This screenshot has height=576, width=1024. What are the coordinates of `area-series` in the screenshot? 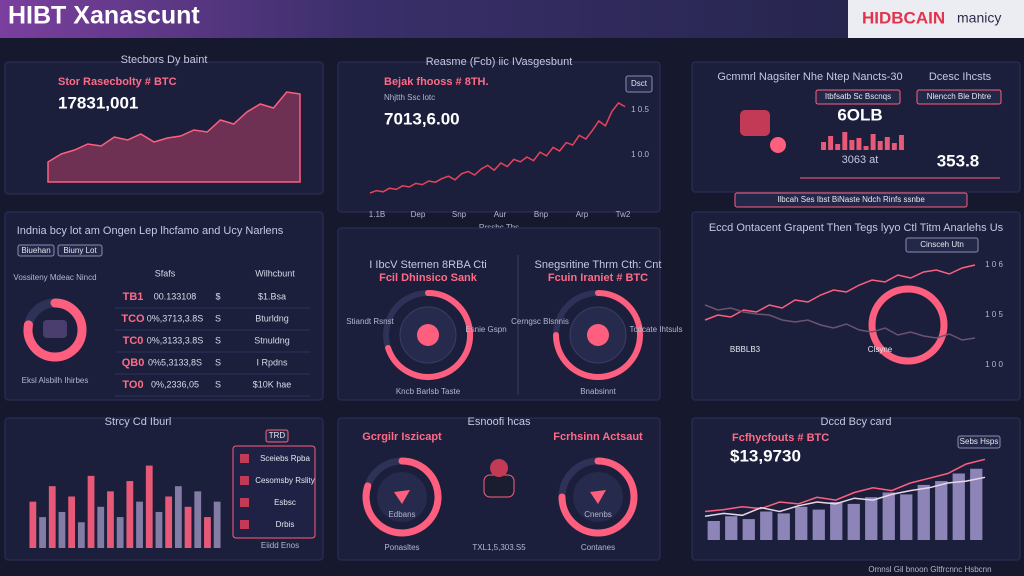 It's located at (174, 137).